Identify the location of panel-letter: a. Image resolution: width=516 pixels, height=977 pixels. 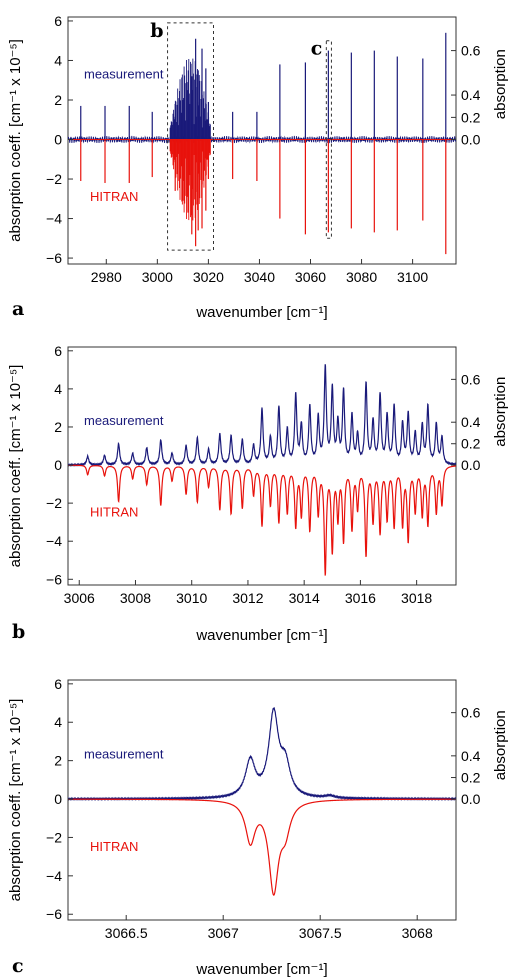
(18, 309).